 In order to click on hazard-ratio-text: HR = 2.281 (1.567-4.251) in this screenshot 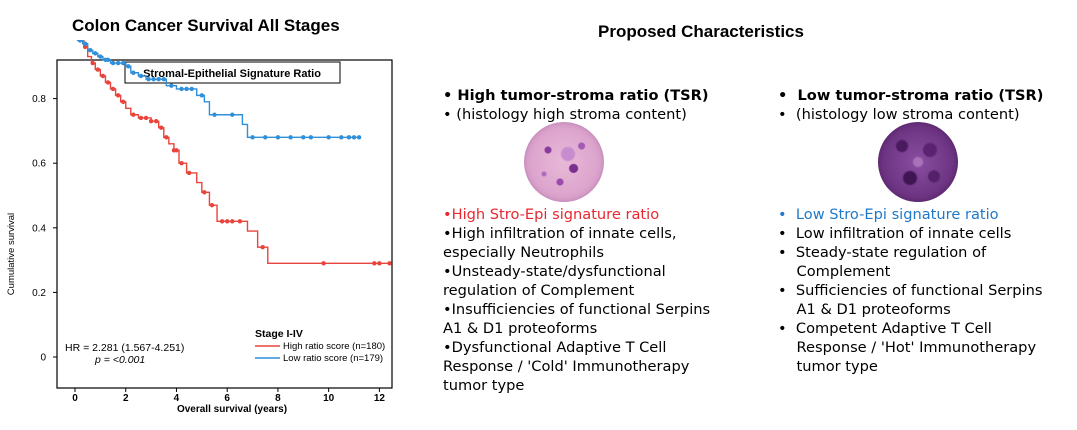, I will do `click(124, 348)`.